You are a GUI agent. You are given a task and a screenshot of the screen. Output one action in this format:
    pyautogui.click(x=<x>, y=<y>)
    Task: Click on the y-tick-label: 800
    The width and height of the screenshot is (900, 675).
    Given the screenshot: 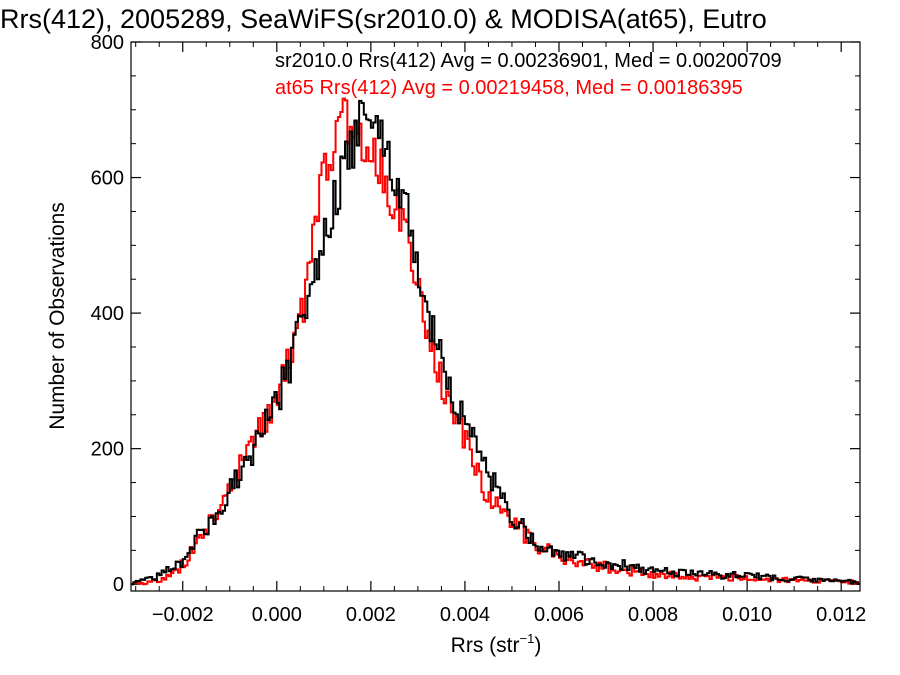 What is the action you would take?
    pyautogui.click(x=107, y=43)
    